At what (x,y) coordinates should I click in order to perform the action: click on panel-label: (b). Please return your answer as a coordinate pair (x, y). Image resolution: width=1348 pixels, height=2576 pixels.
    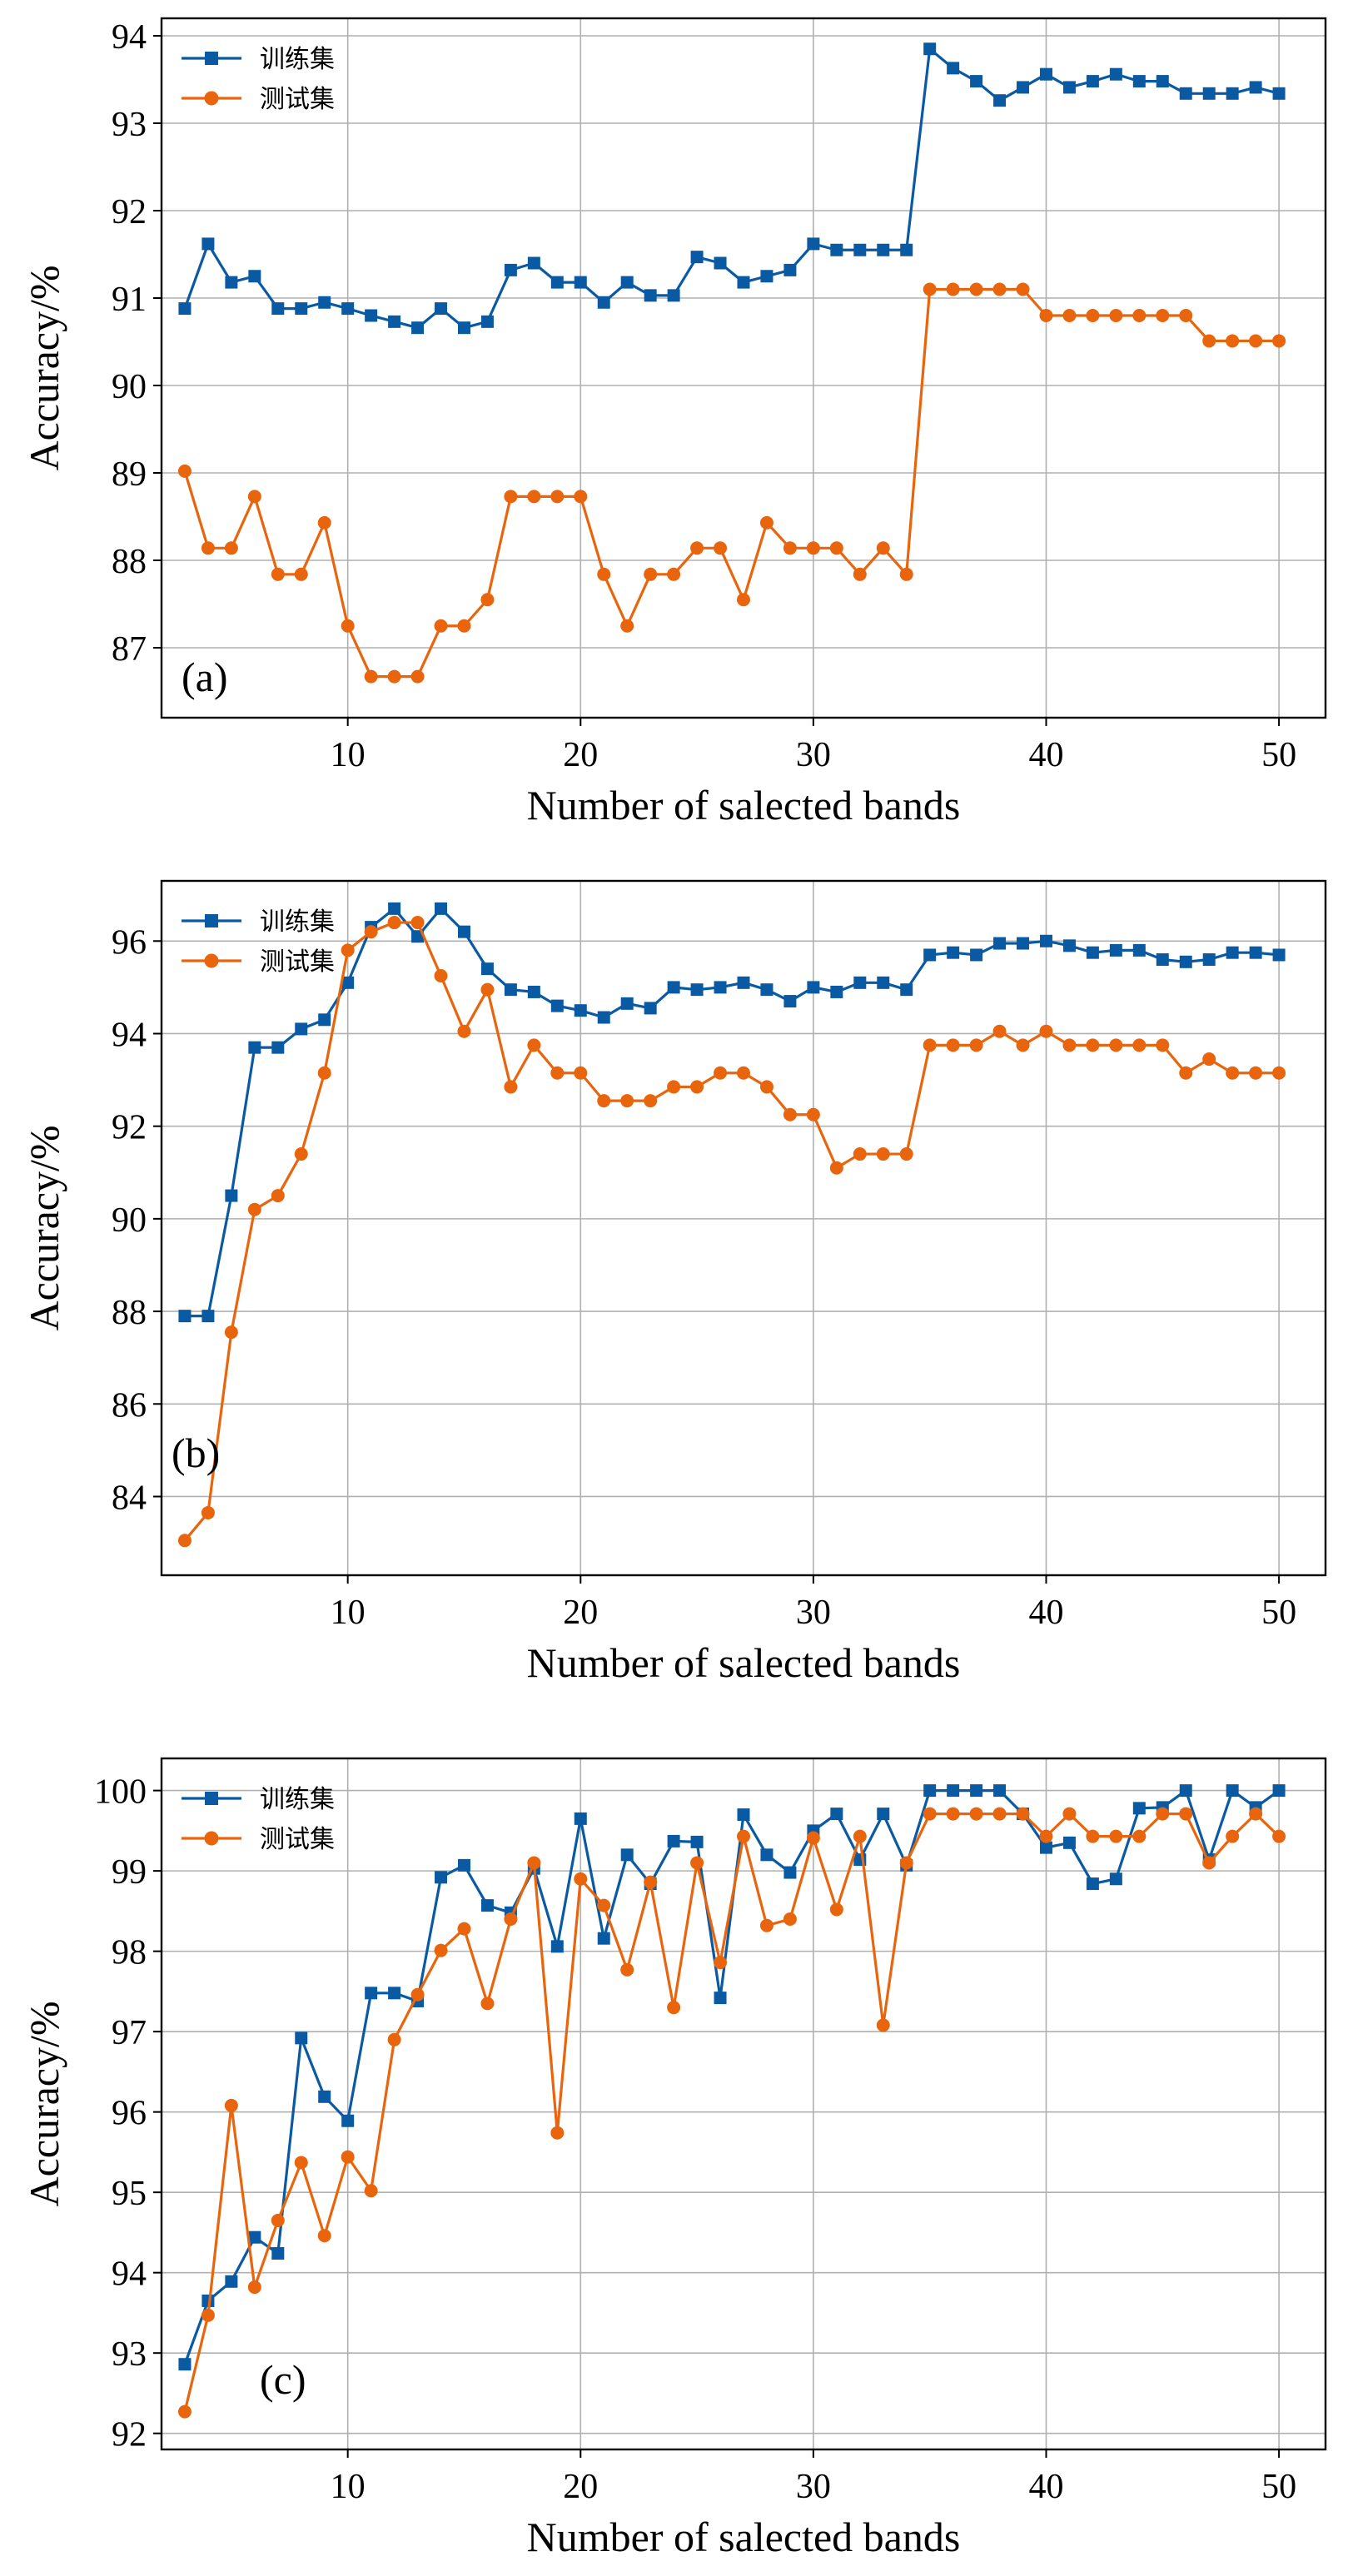
    Looking at the image, I should click on (196, 1453).